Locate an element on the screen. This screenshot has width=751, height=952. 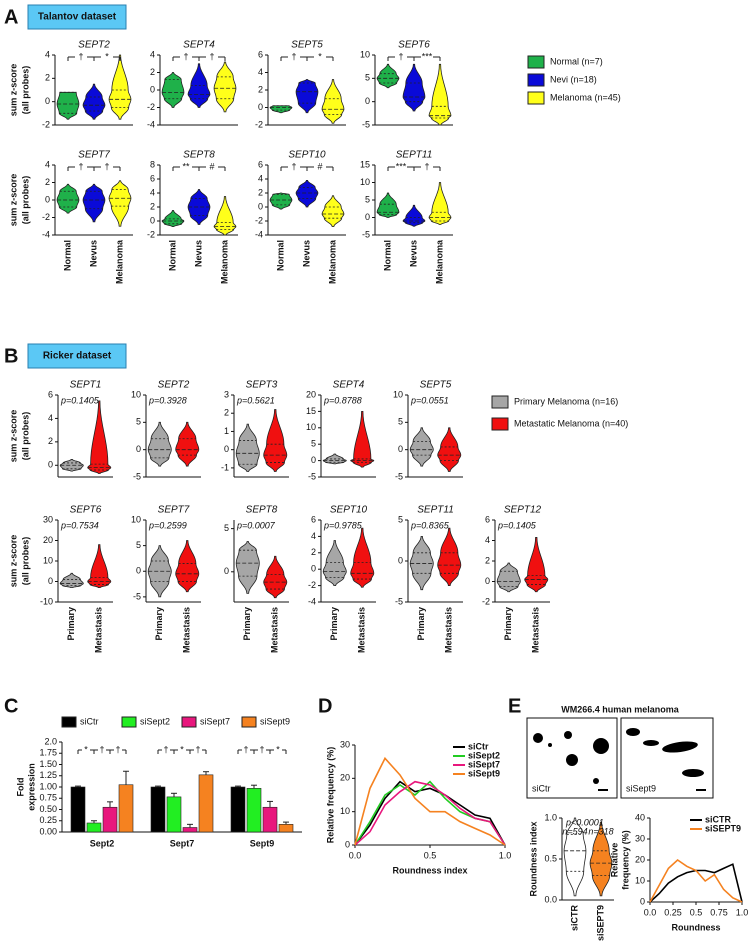
p-value: p=0.1405 is located at coordinates (80, 400).